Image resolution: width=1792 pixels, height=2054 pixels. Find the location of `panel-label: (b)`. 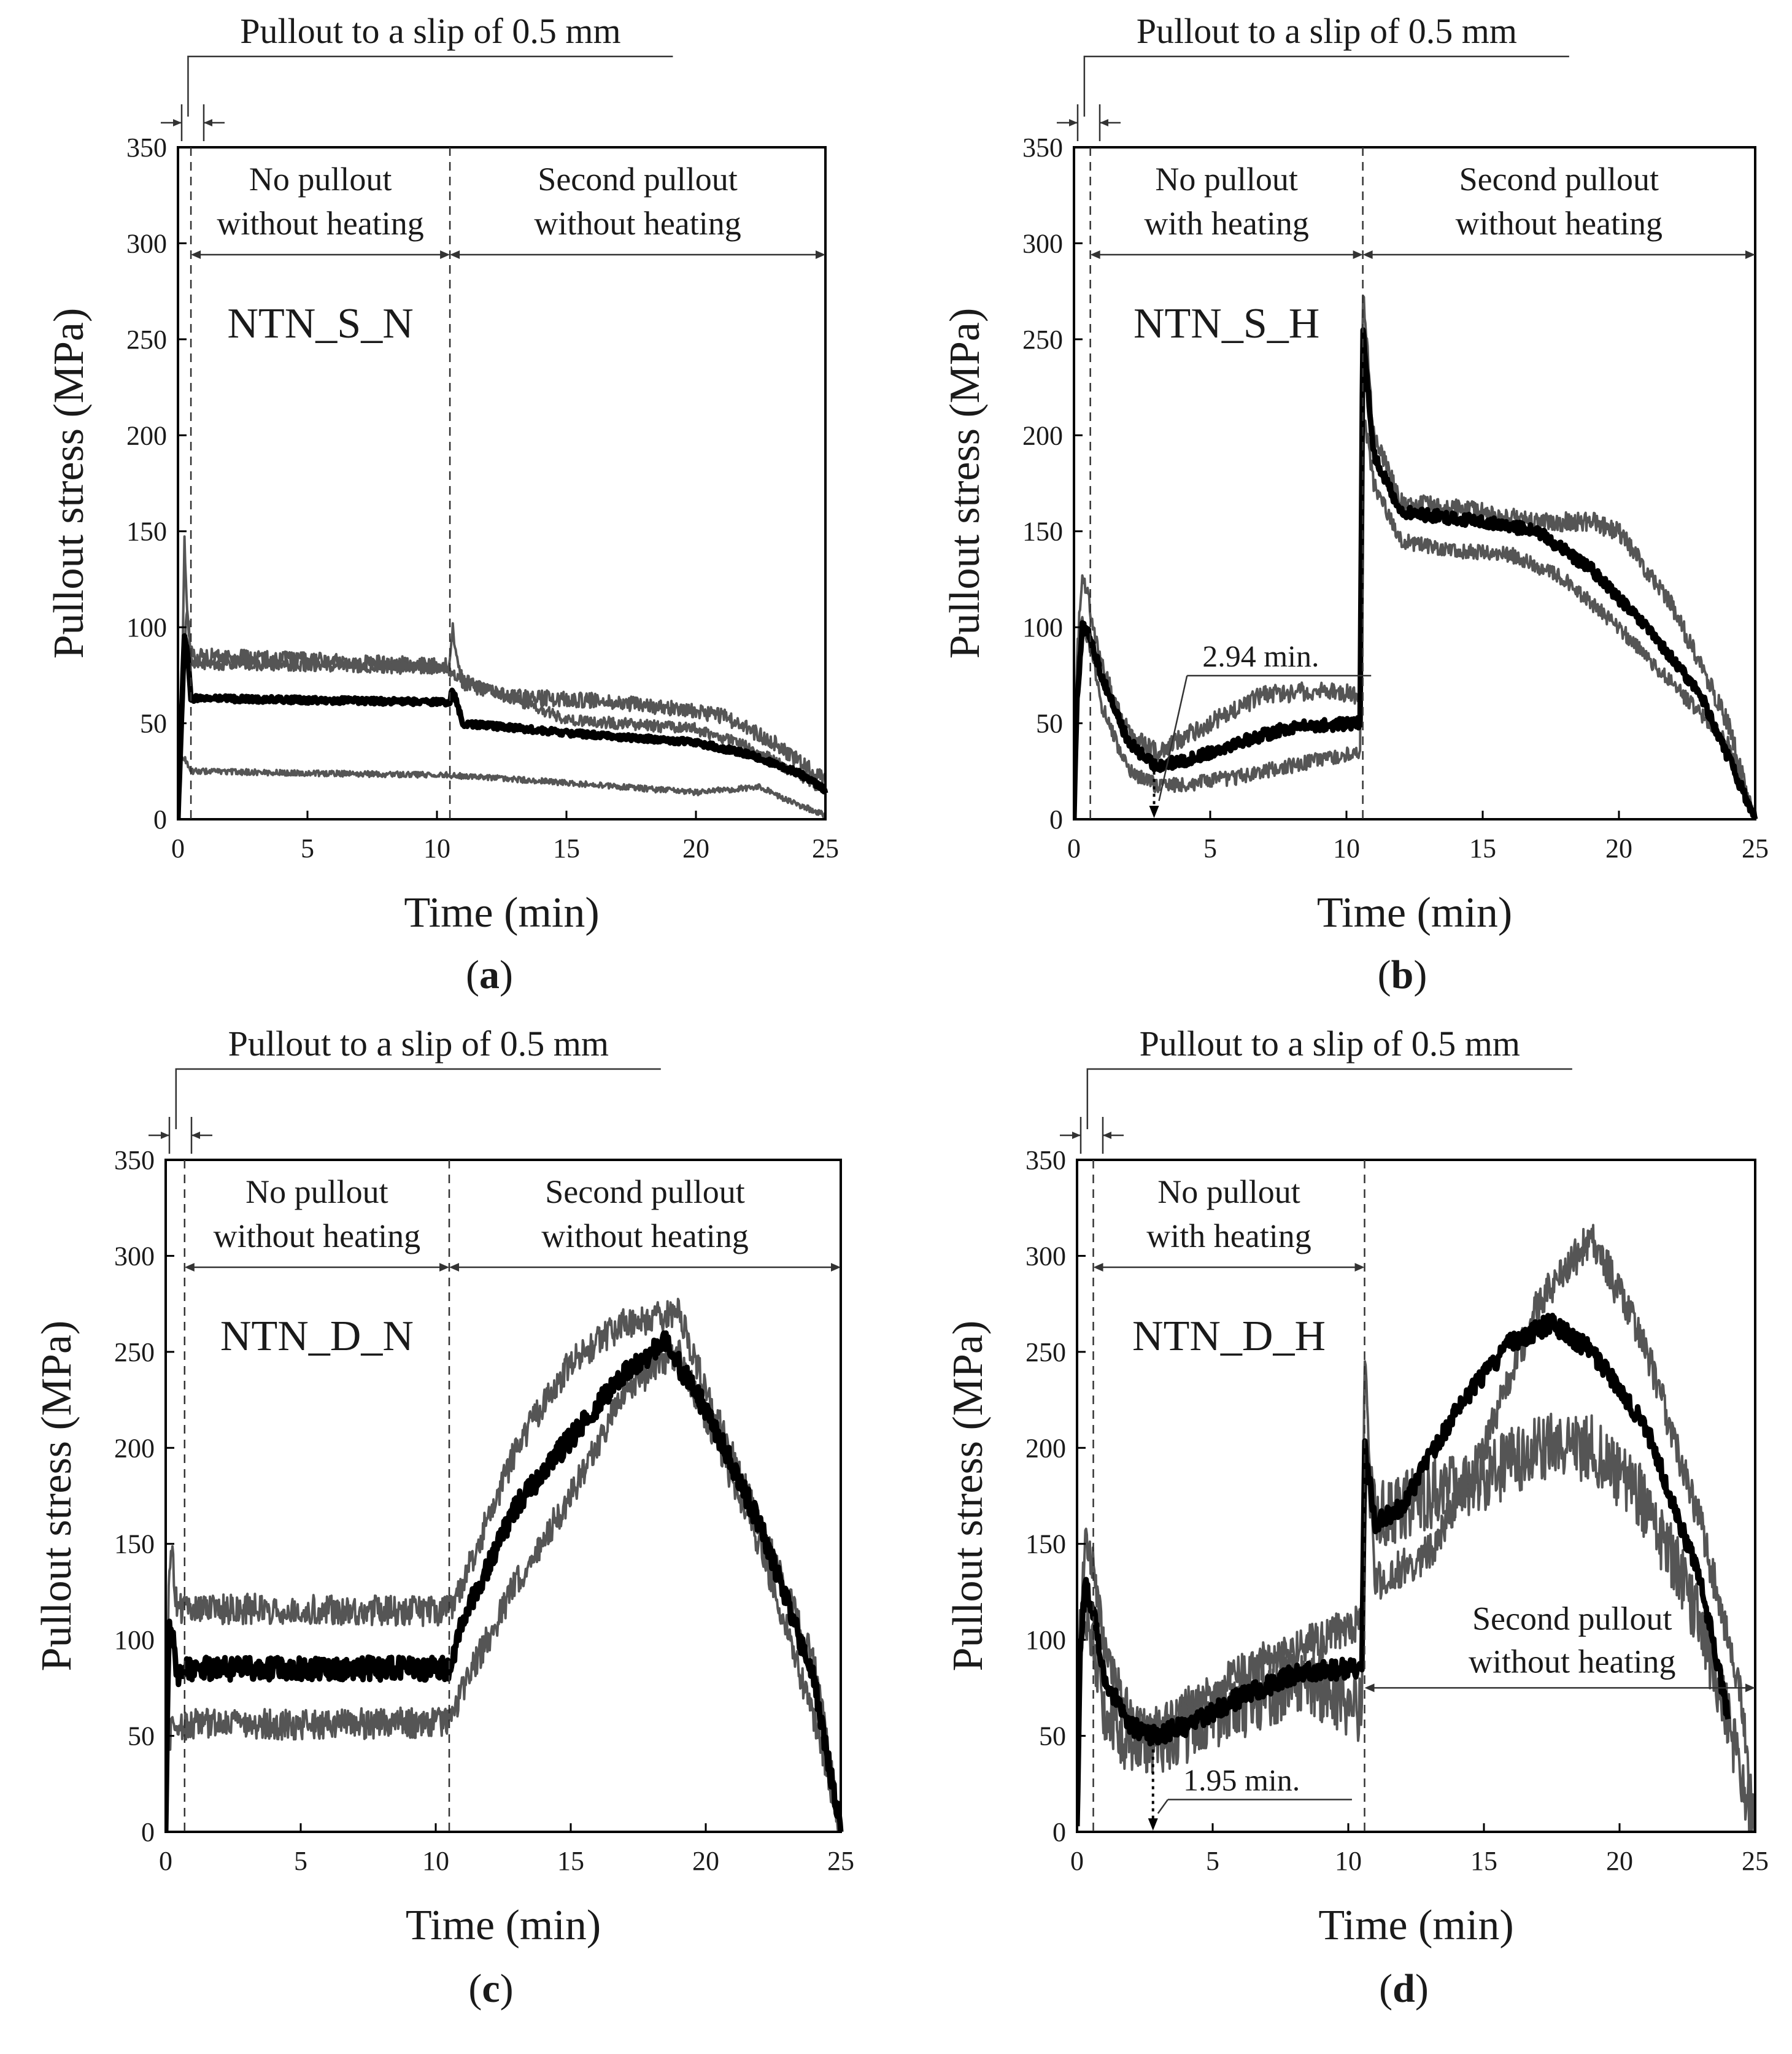

panel-label: (b) is located at coordinates (1403, 975).